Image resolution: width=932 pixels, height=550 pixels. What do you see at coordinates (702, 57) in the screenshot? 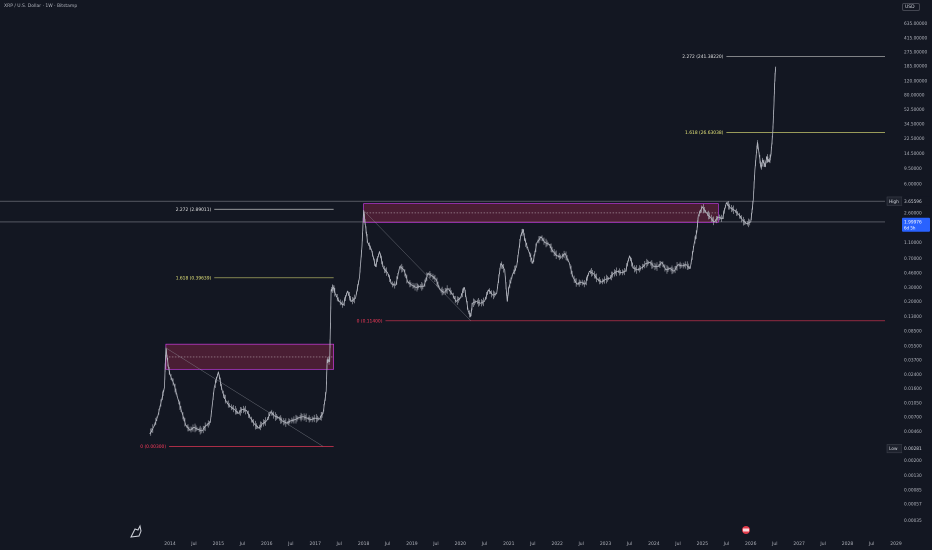
I see `fib-level-label: 2.272 (241.38220)` at bounding box center [702, 57].